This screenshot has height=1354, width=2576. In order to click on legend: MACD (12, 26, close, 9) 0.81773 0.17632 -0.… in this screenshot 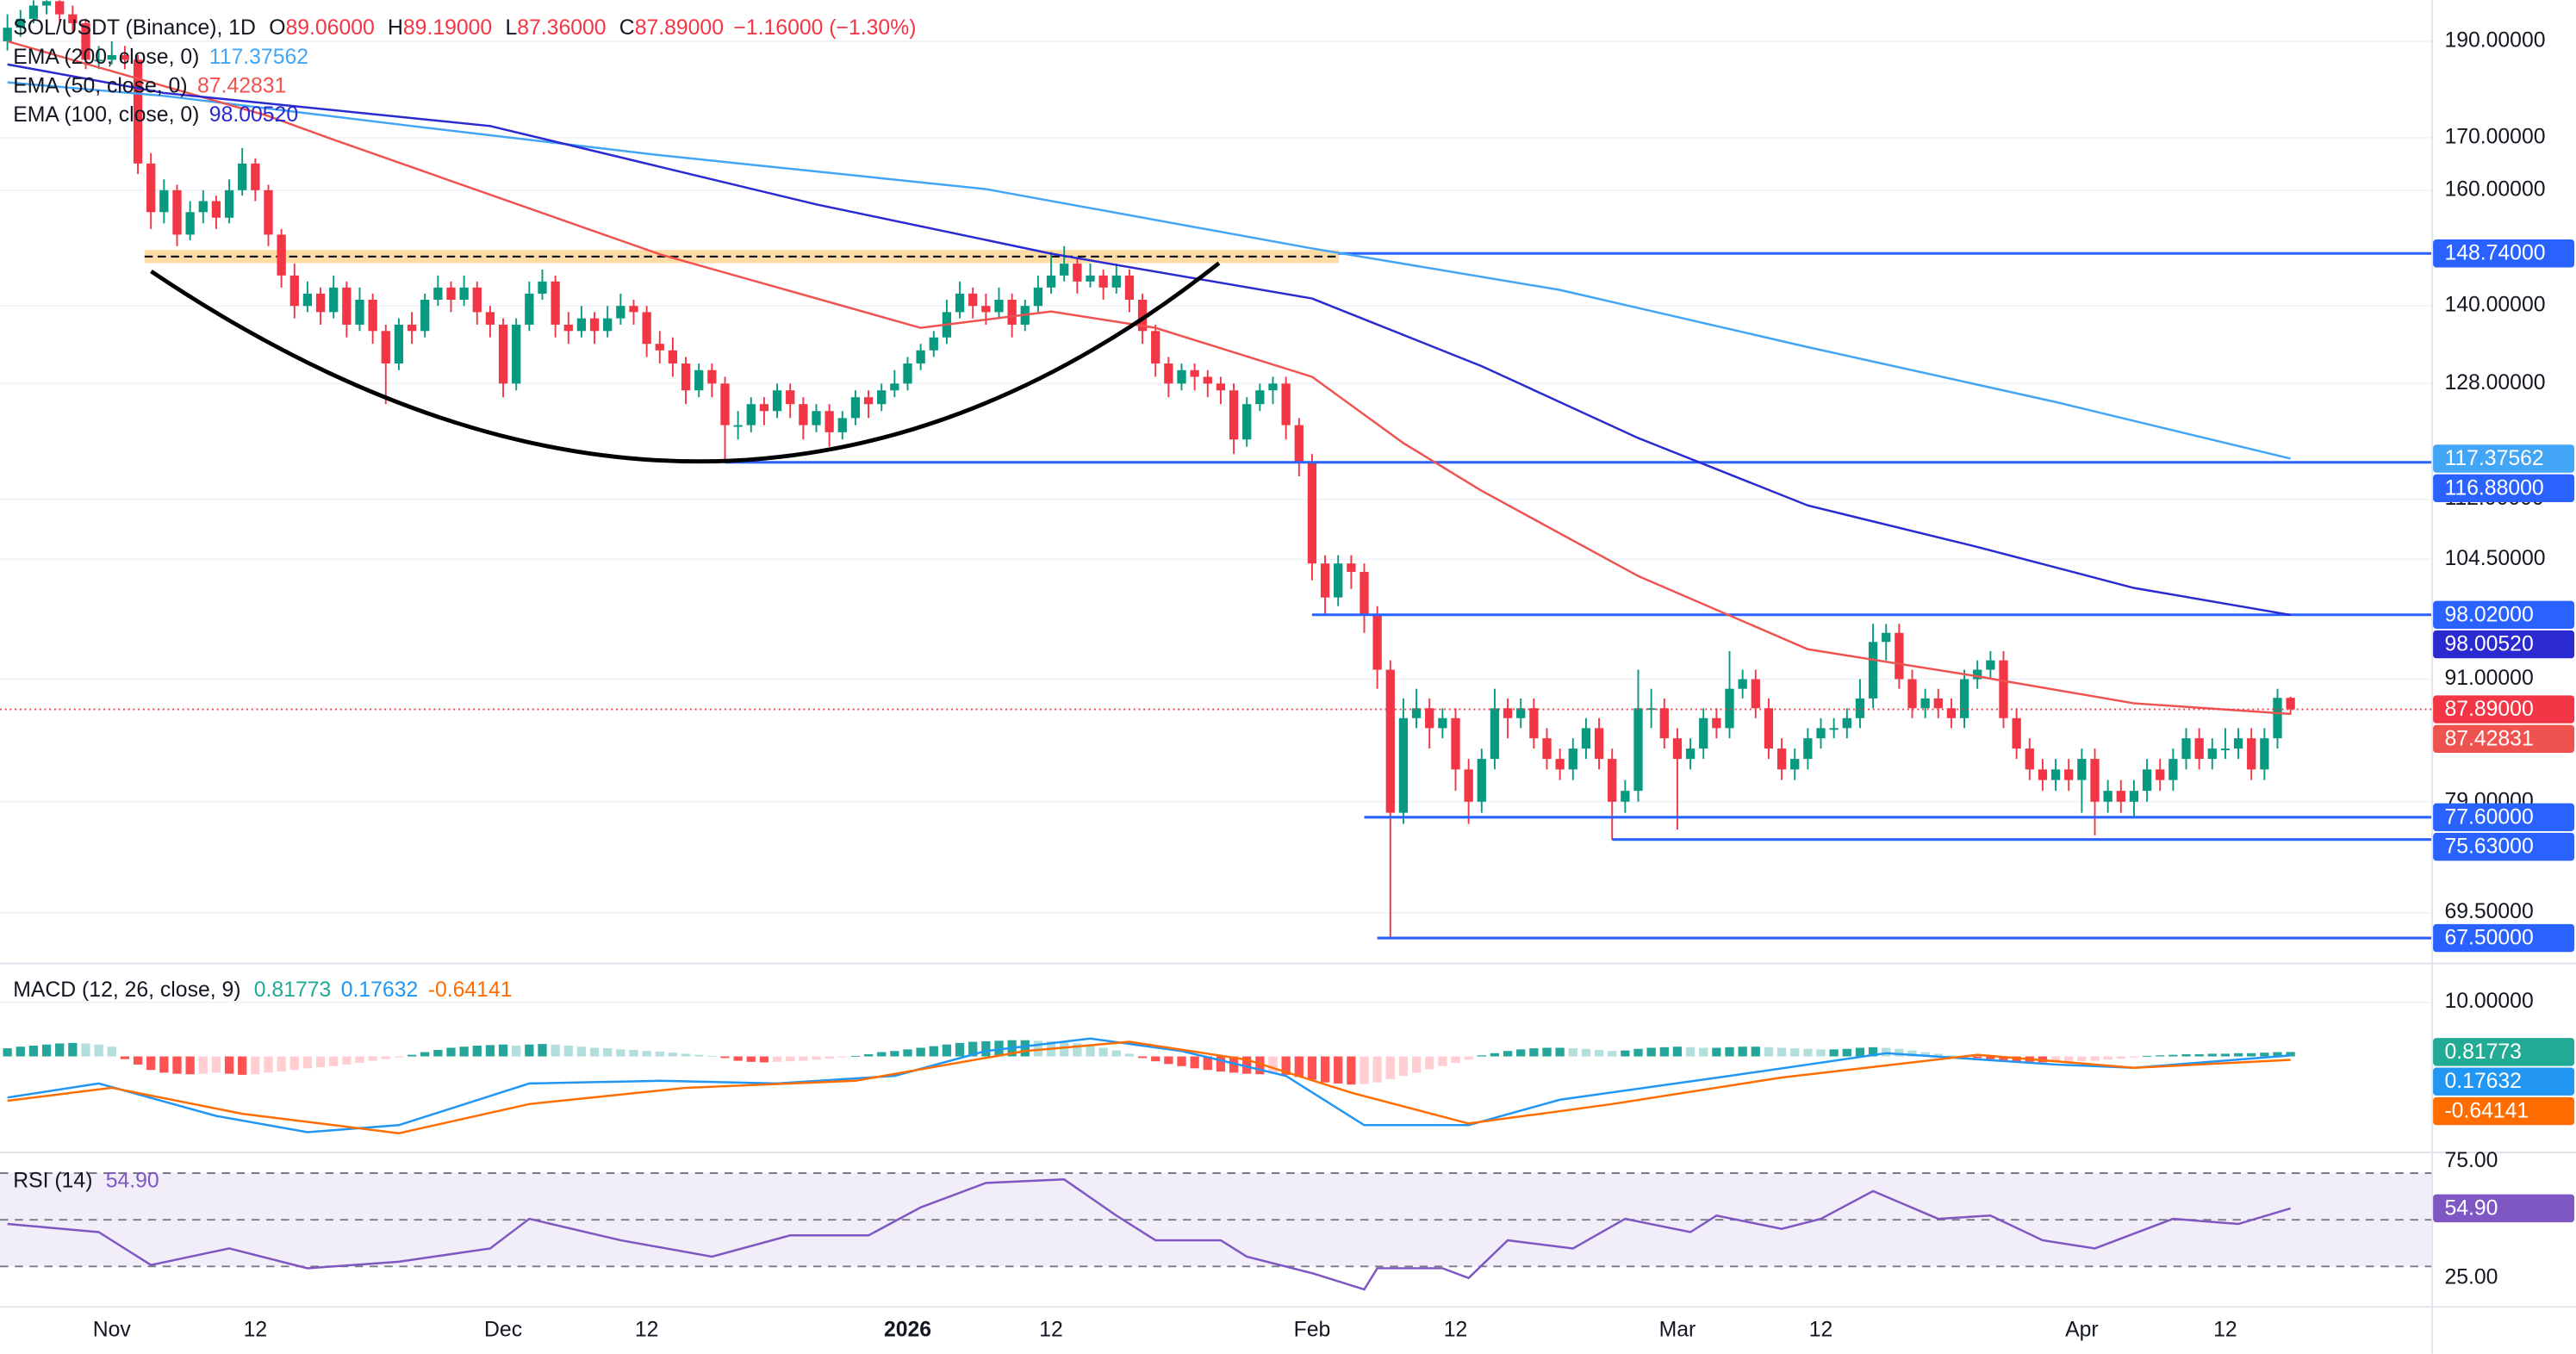, I will do `click(262, 990)`.